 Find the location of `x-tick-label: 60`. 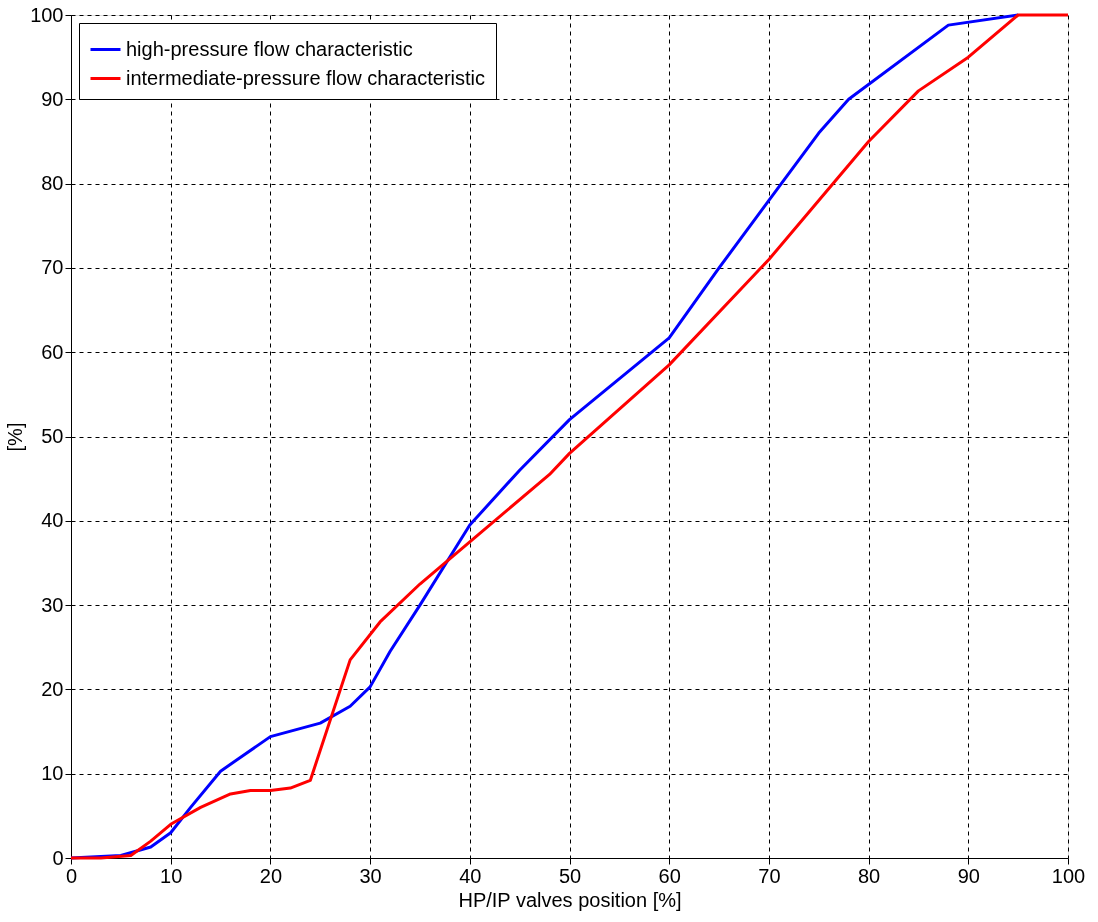

x-tick-label: 60 is located at coordinates (669, 875).